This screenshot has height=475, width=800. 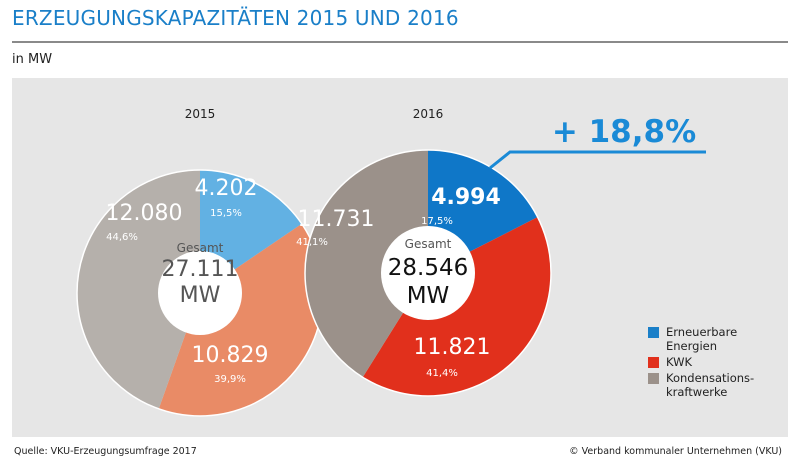 I want to click on percent-label-2016-1: 41,4%, so click(x=442, y=373).